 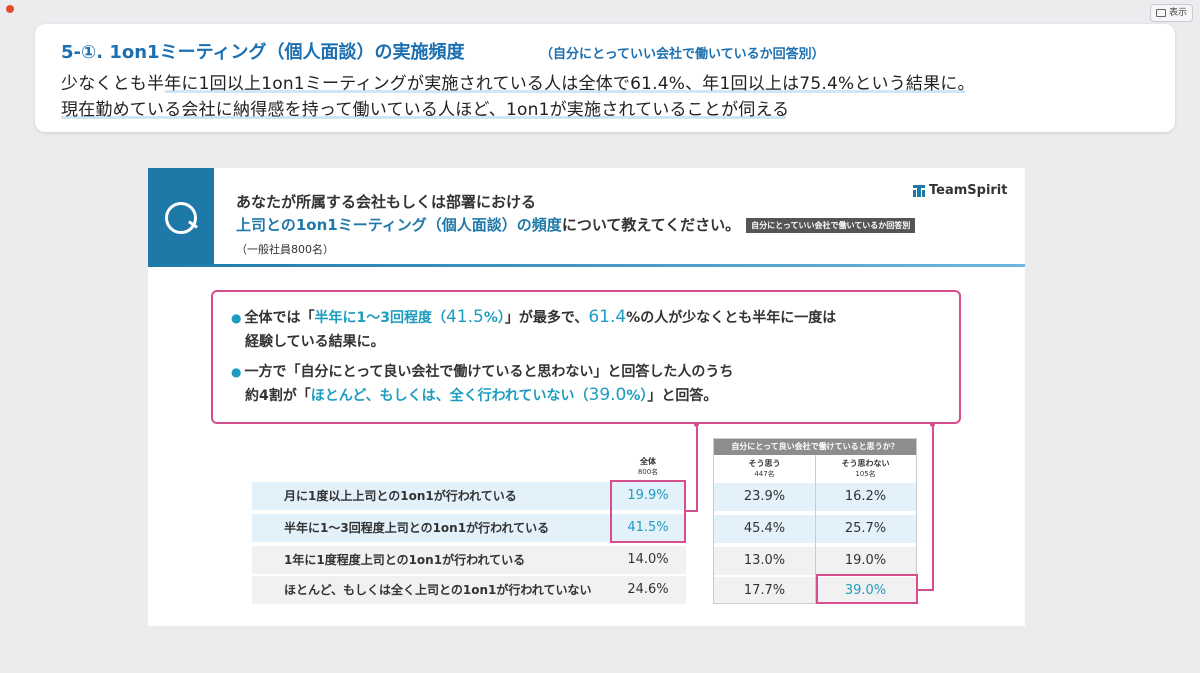 What do you see at coordinates (919, 190) in the screenshot?
I see `teamspirit-logo-icon` at bounding box center [919, 190].